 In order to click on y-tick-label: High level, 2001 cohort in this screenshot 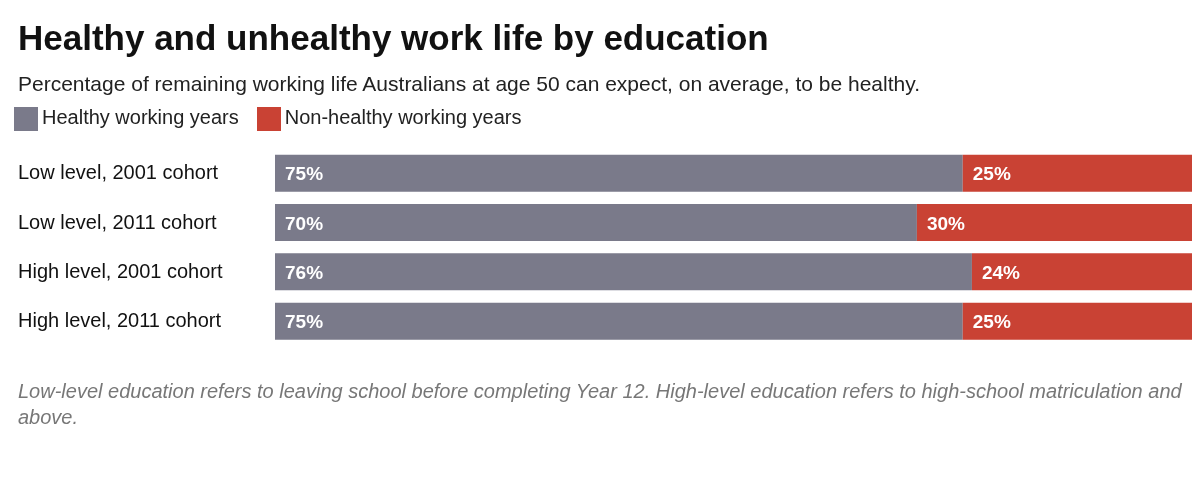, I will do `click(121, 271)`.